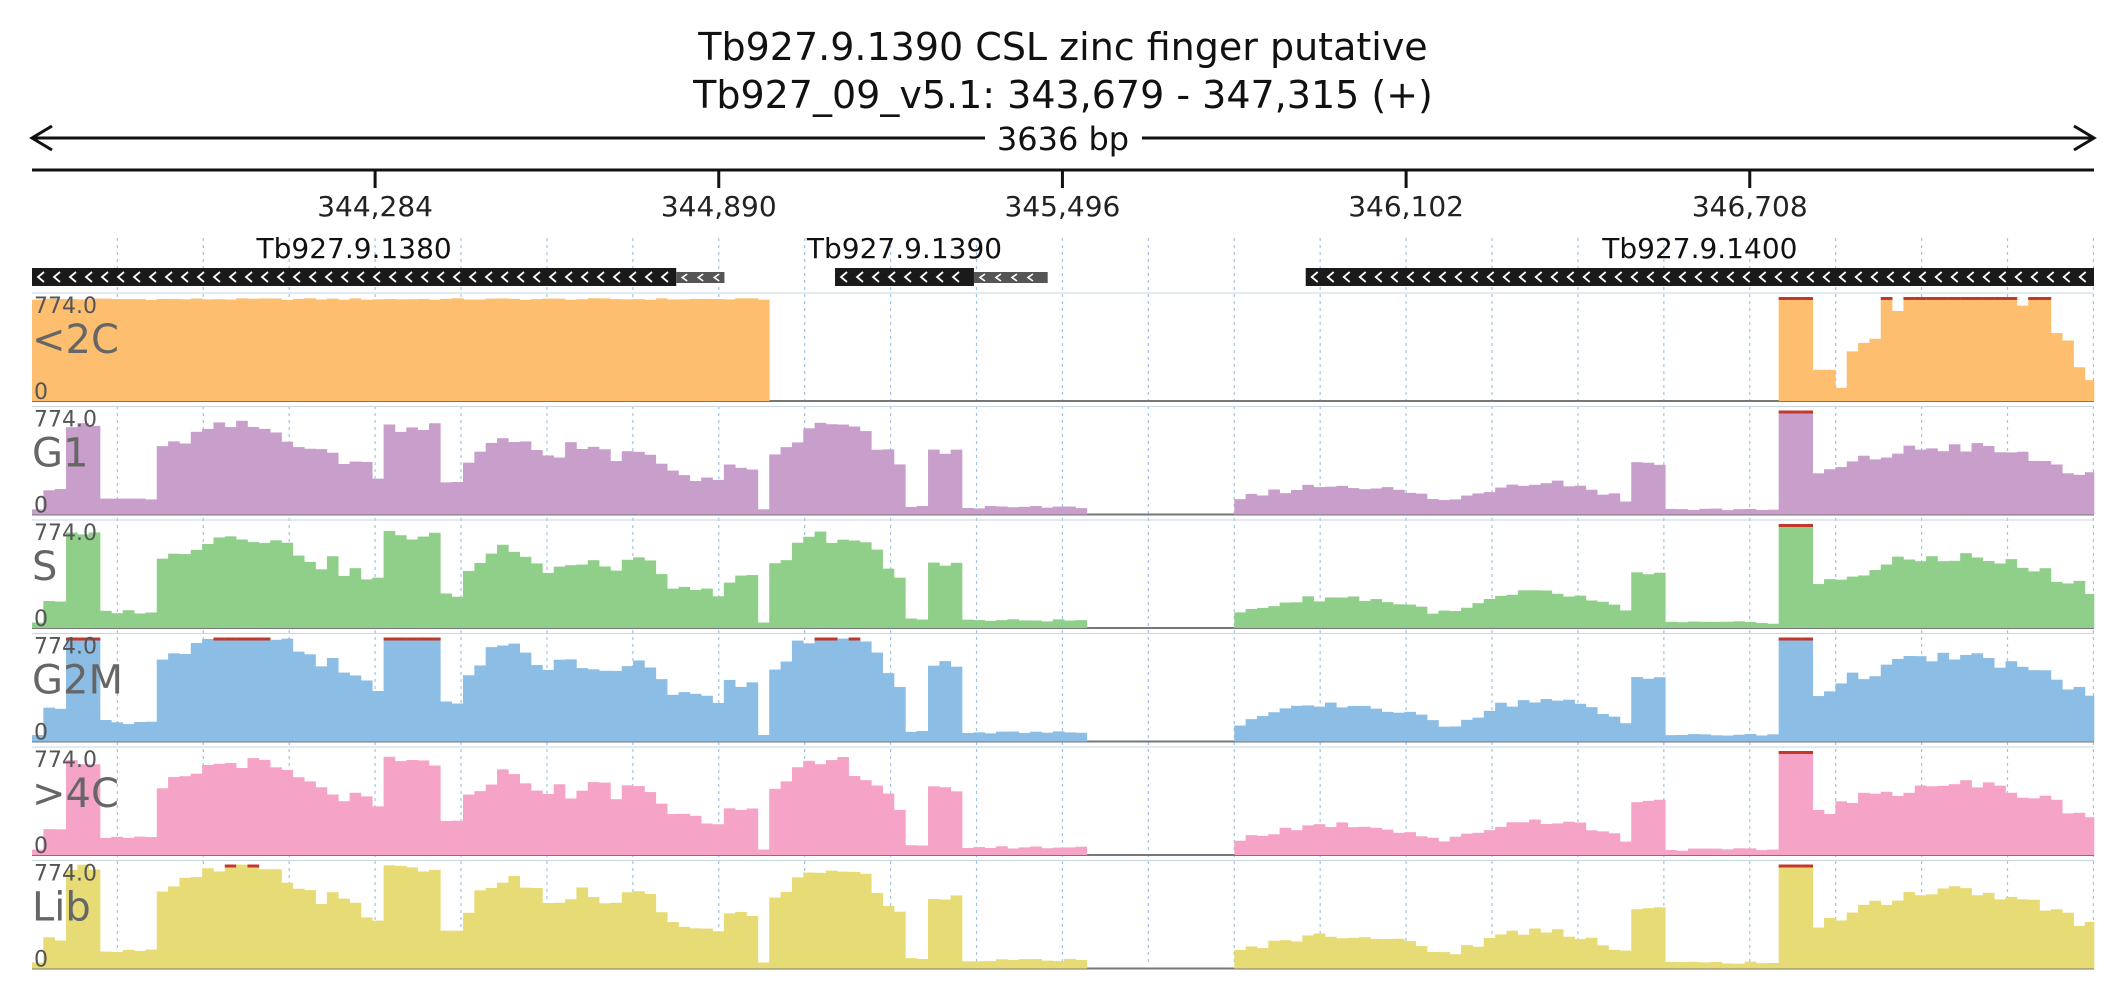  Describe the element at coordinates (904, 248) in the screenshot. I see `gene-label: Tb927.9.1390` at that location.